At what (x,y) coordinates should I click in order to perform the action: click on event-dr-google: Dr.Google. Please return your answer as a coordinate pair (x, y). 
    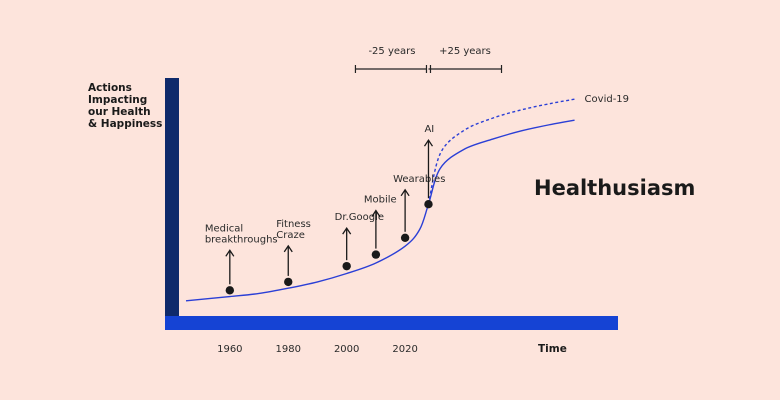
    Looking at the image, I should click on (359, 241).